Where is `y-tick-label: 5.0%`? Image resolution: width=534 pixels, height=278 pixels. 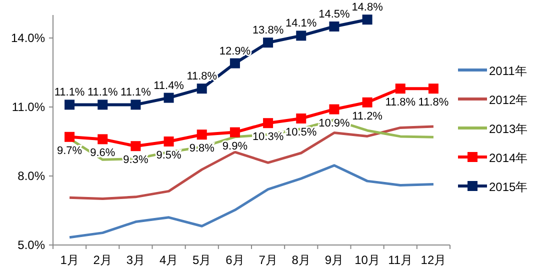
y-tick-label: 5.0% is located at coordinates (32, 245).